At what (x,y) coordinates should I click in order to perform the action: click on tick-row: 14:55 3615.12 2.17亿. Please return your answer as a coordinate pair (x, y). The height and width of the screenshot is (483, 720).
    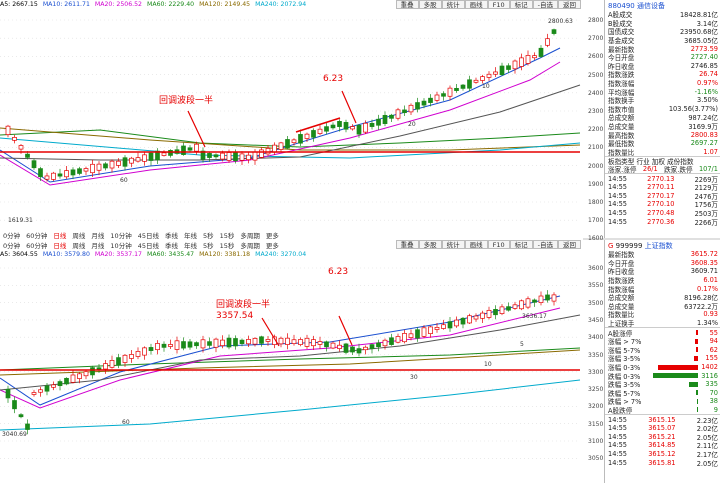
    Looking at the image, I should click on (662, 454).